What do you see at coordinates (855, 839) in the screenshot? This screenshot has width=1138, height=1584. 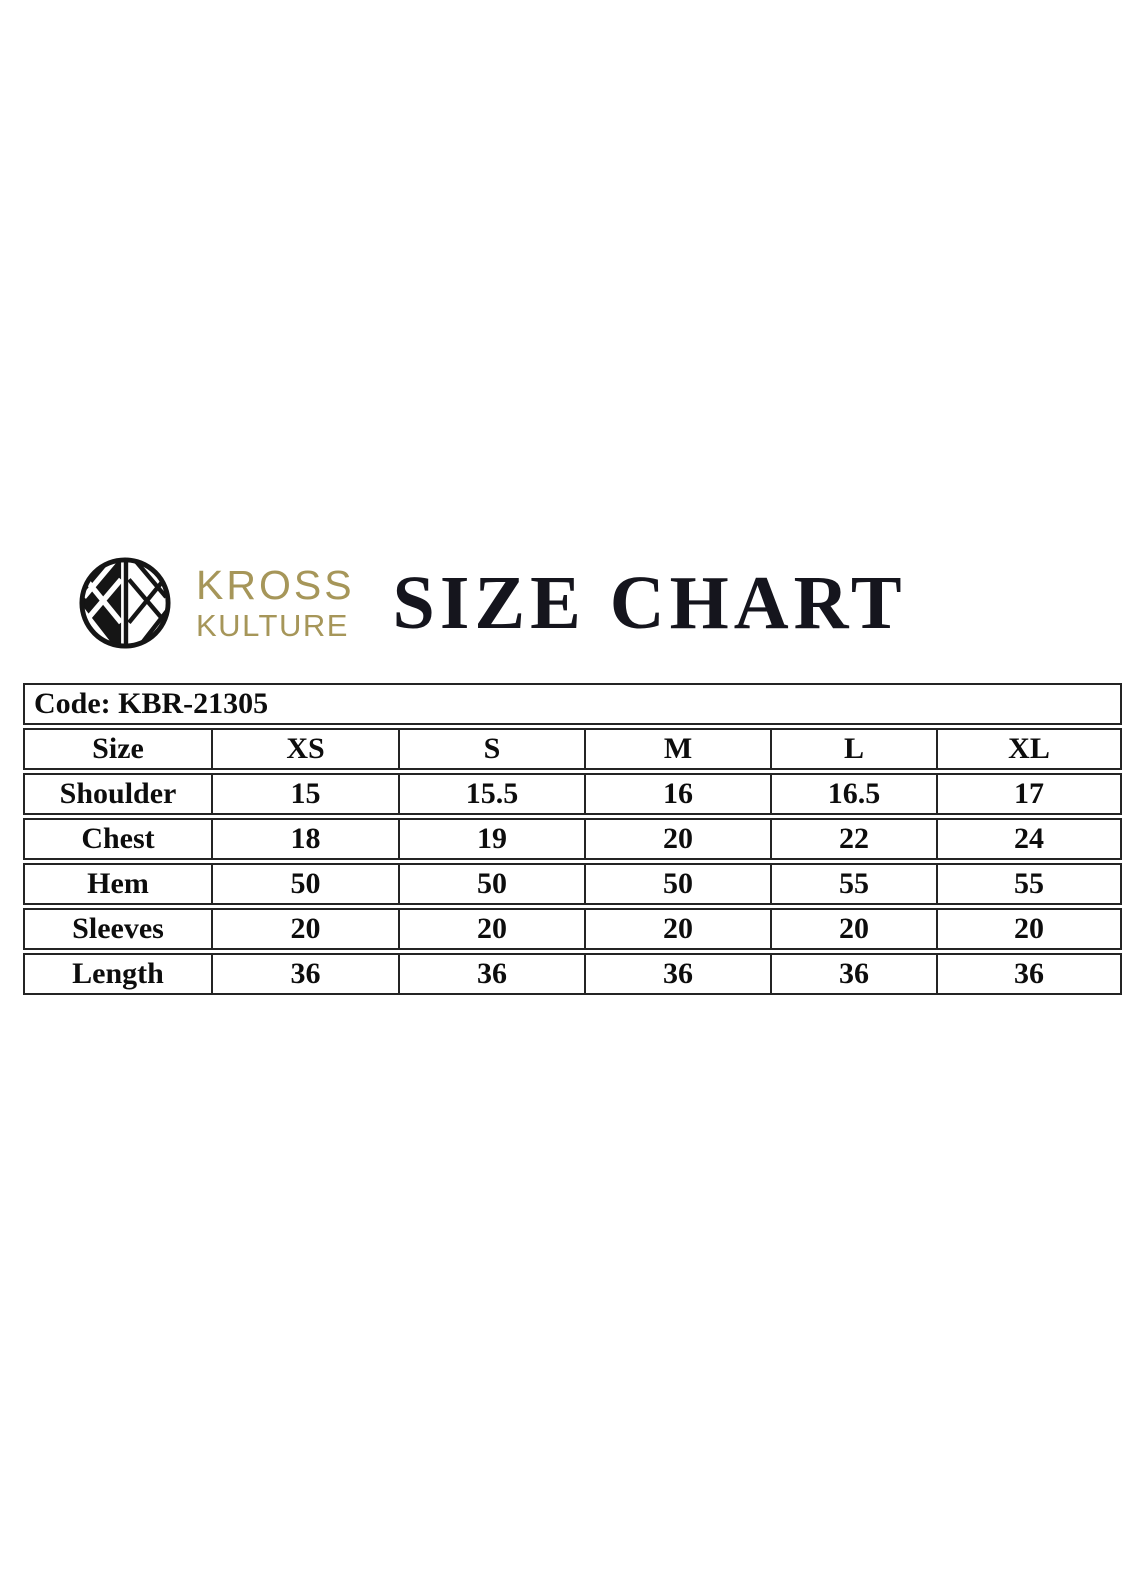 I see `size-value-cell: 22` at bounding box center [855, 839].